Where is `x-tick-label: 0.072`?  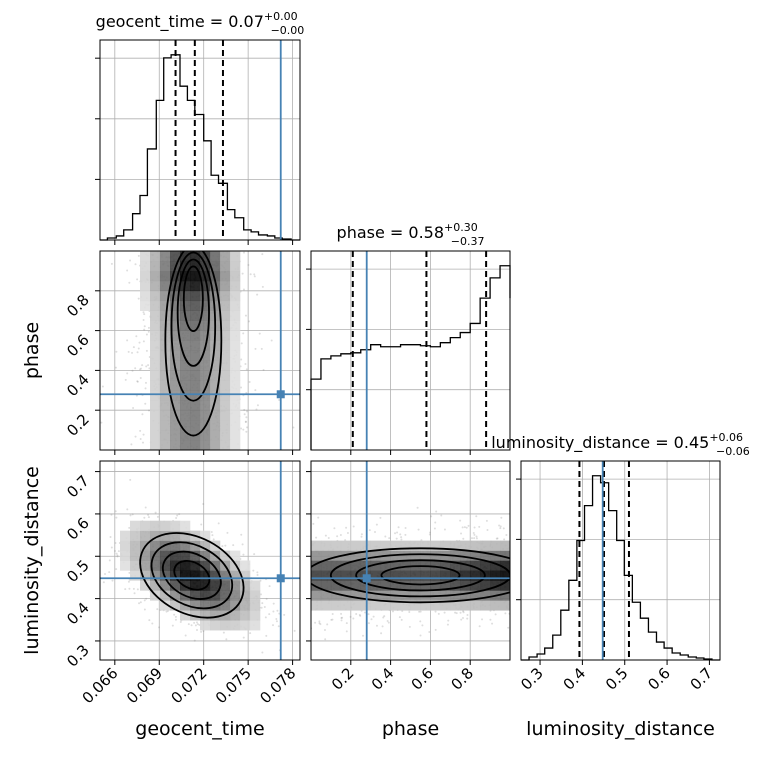
x-tick-label: 0.072 is located at coordinates (188, 685).